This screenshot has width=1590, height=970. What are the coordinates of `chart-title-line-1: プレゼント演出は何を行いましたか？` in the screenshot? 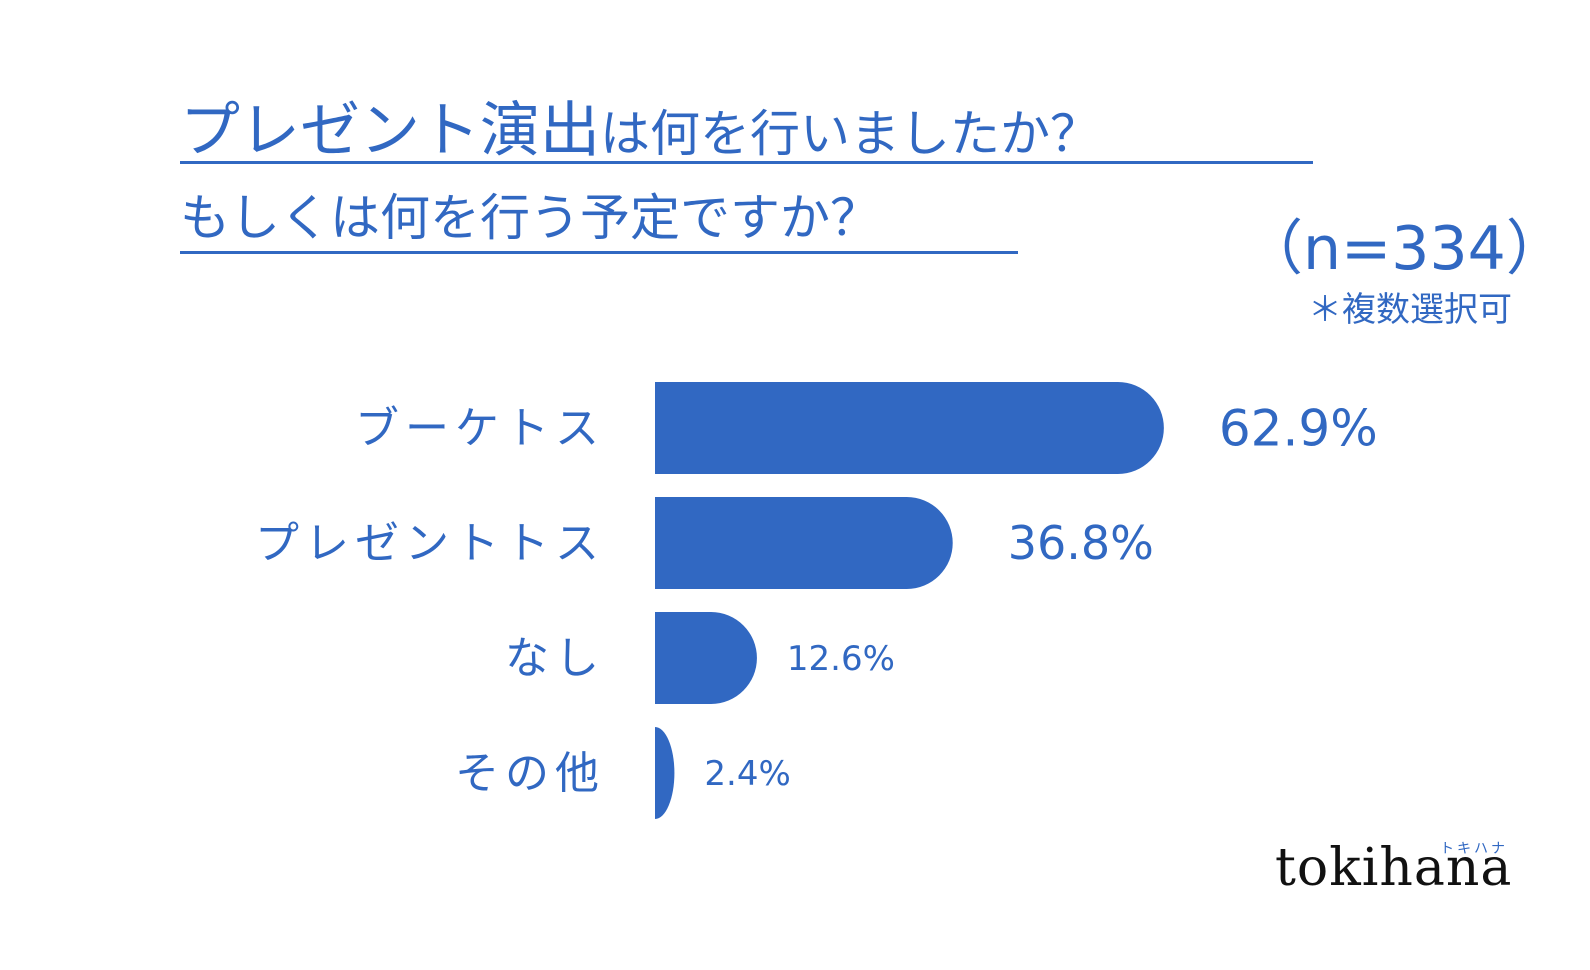 It's located at (640, 125).